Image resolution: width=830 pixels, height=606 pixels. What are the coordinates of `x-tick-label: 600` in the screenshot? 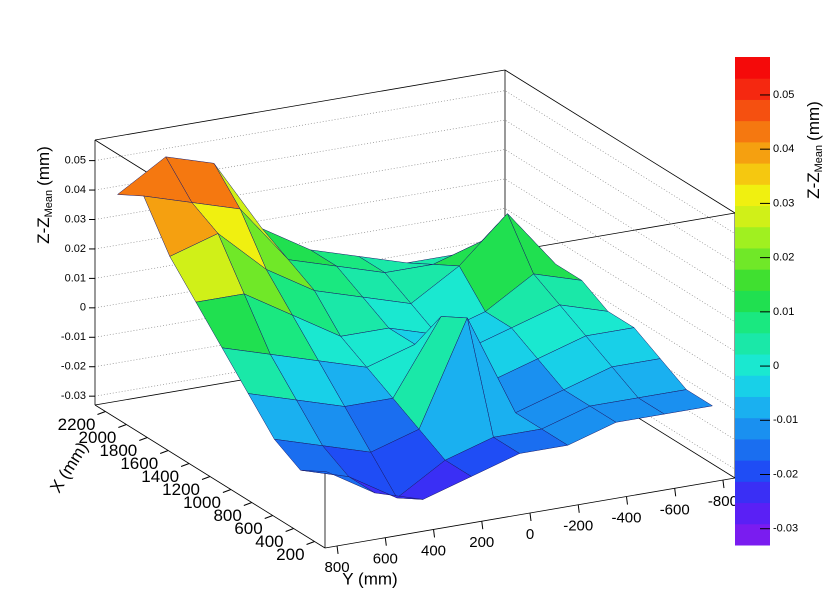 It's located at (248, 528).